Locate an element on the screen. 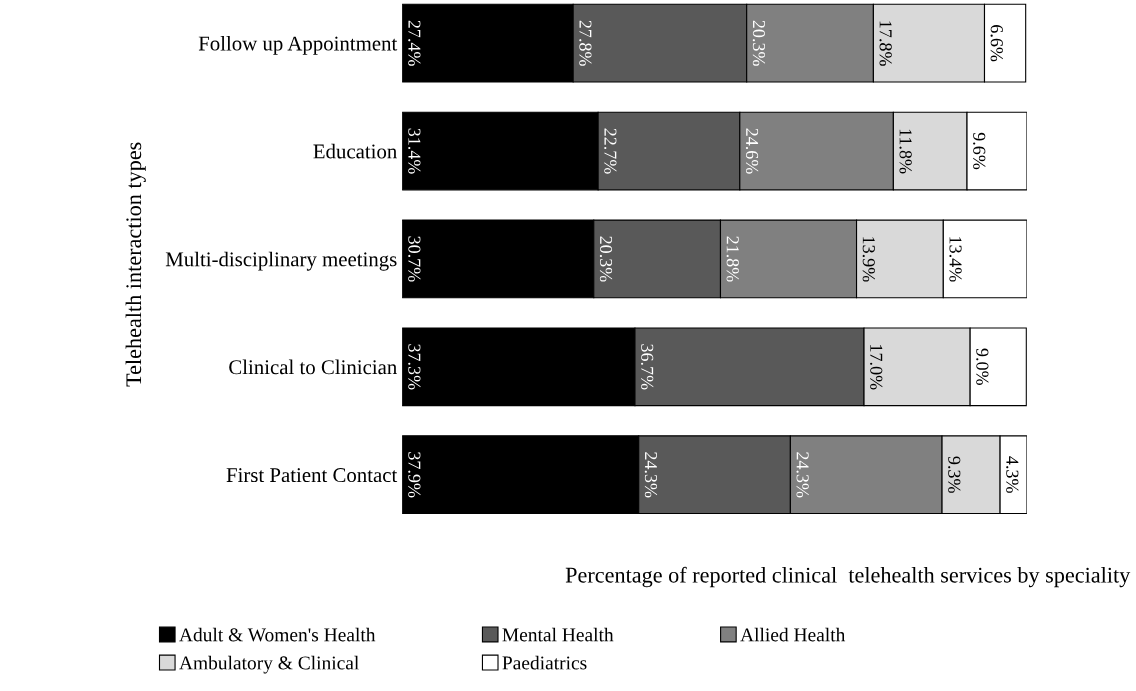 This screenshot has height=691, width=1136. y-tick-label: Education is located at coordinates (355, 151).